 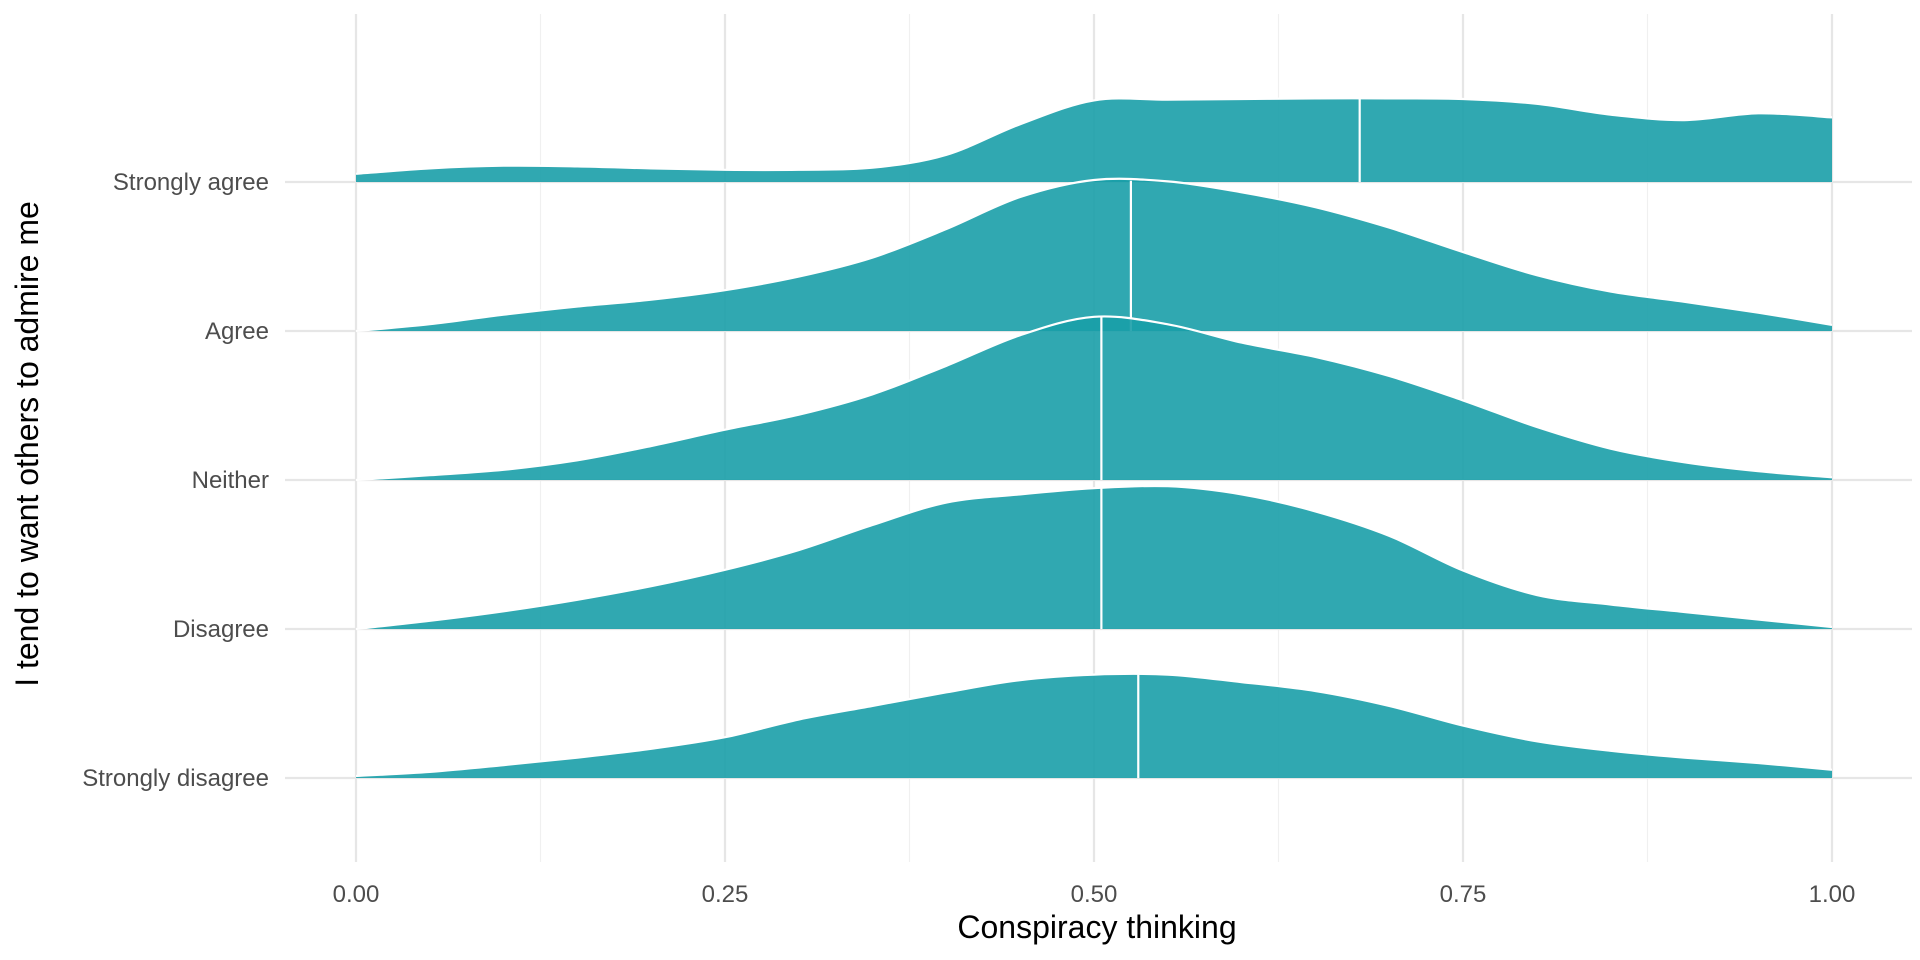 What do you see at coordinates (221, 629) in the screenshot?
I see `y-tick-label: Disagree` at bounding box center [221, 629].